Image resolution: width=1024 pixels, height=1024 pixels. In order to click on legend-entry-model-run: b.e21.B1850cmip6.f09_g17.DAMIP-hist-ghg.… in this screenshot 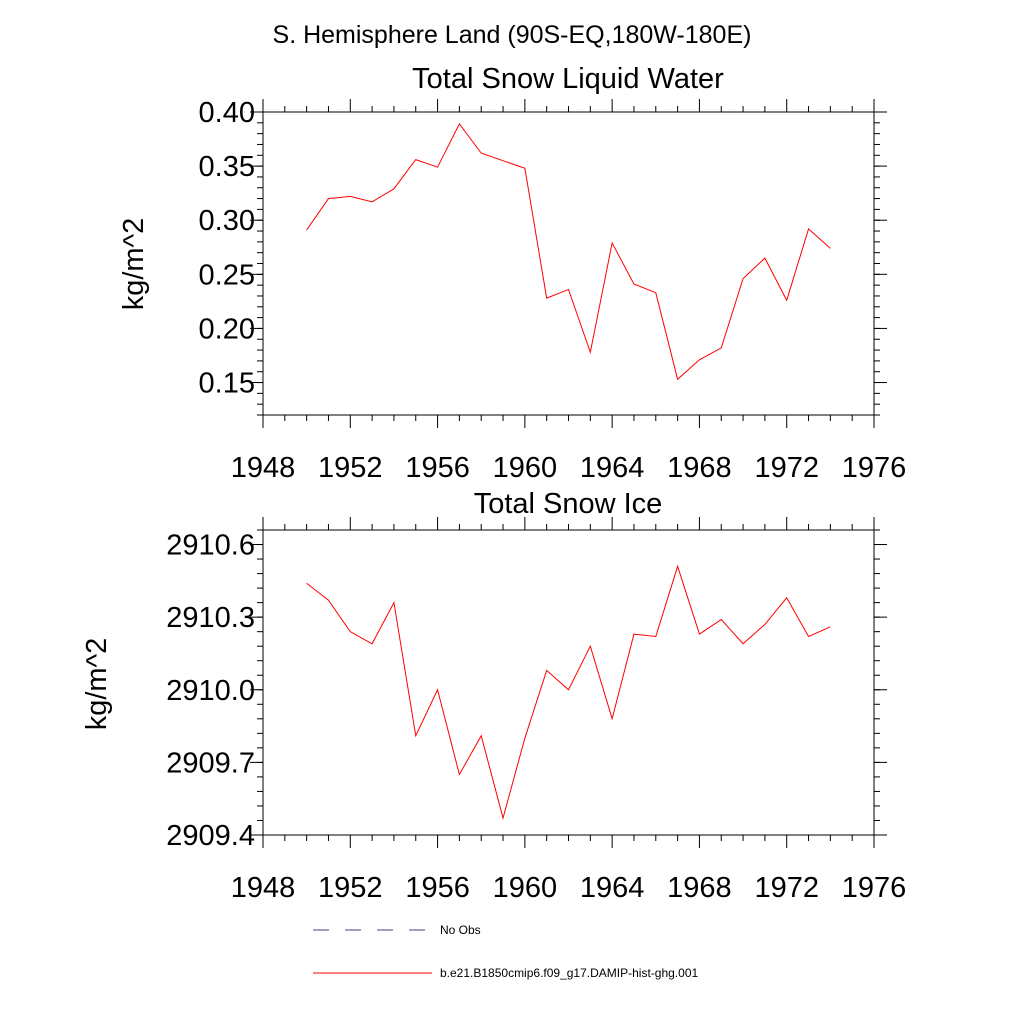, I will do `click(505, 973)`.